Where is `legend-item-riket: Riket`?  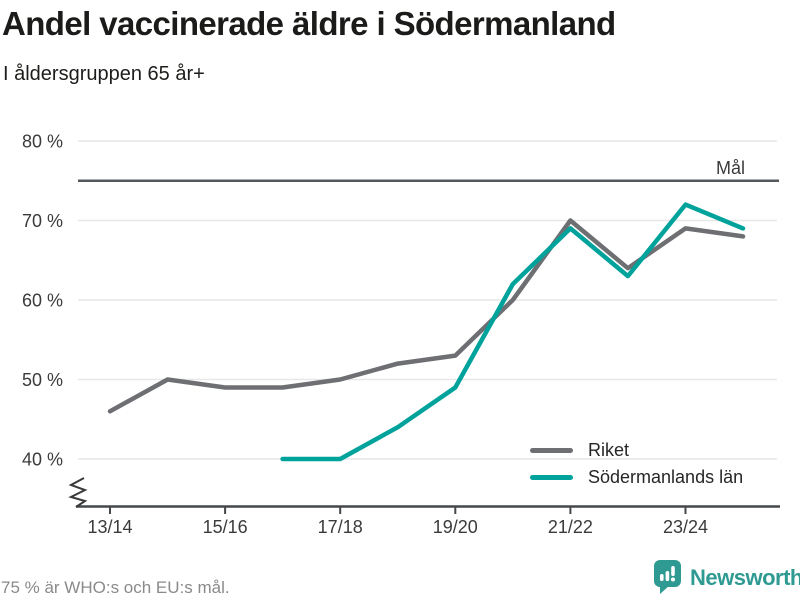
legend-item-riket: Riket is located at coordinates (636, 450).